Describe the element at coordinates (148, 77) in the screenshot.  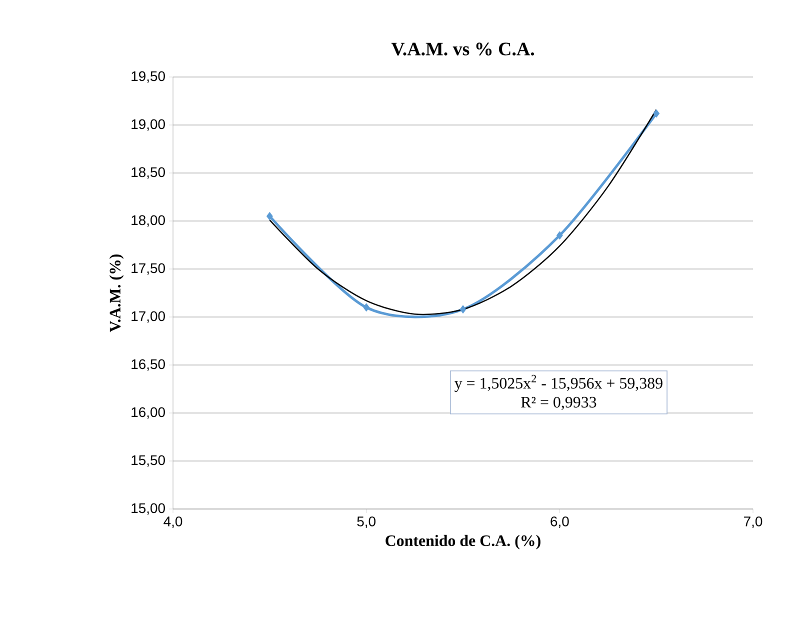
I see `y-tick-label: 19,50` at that location.